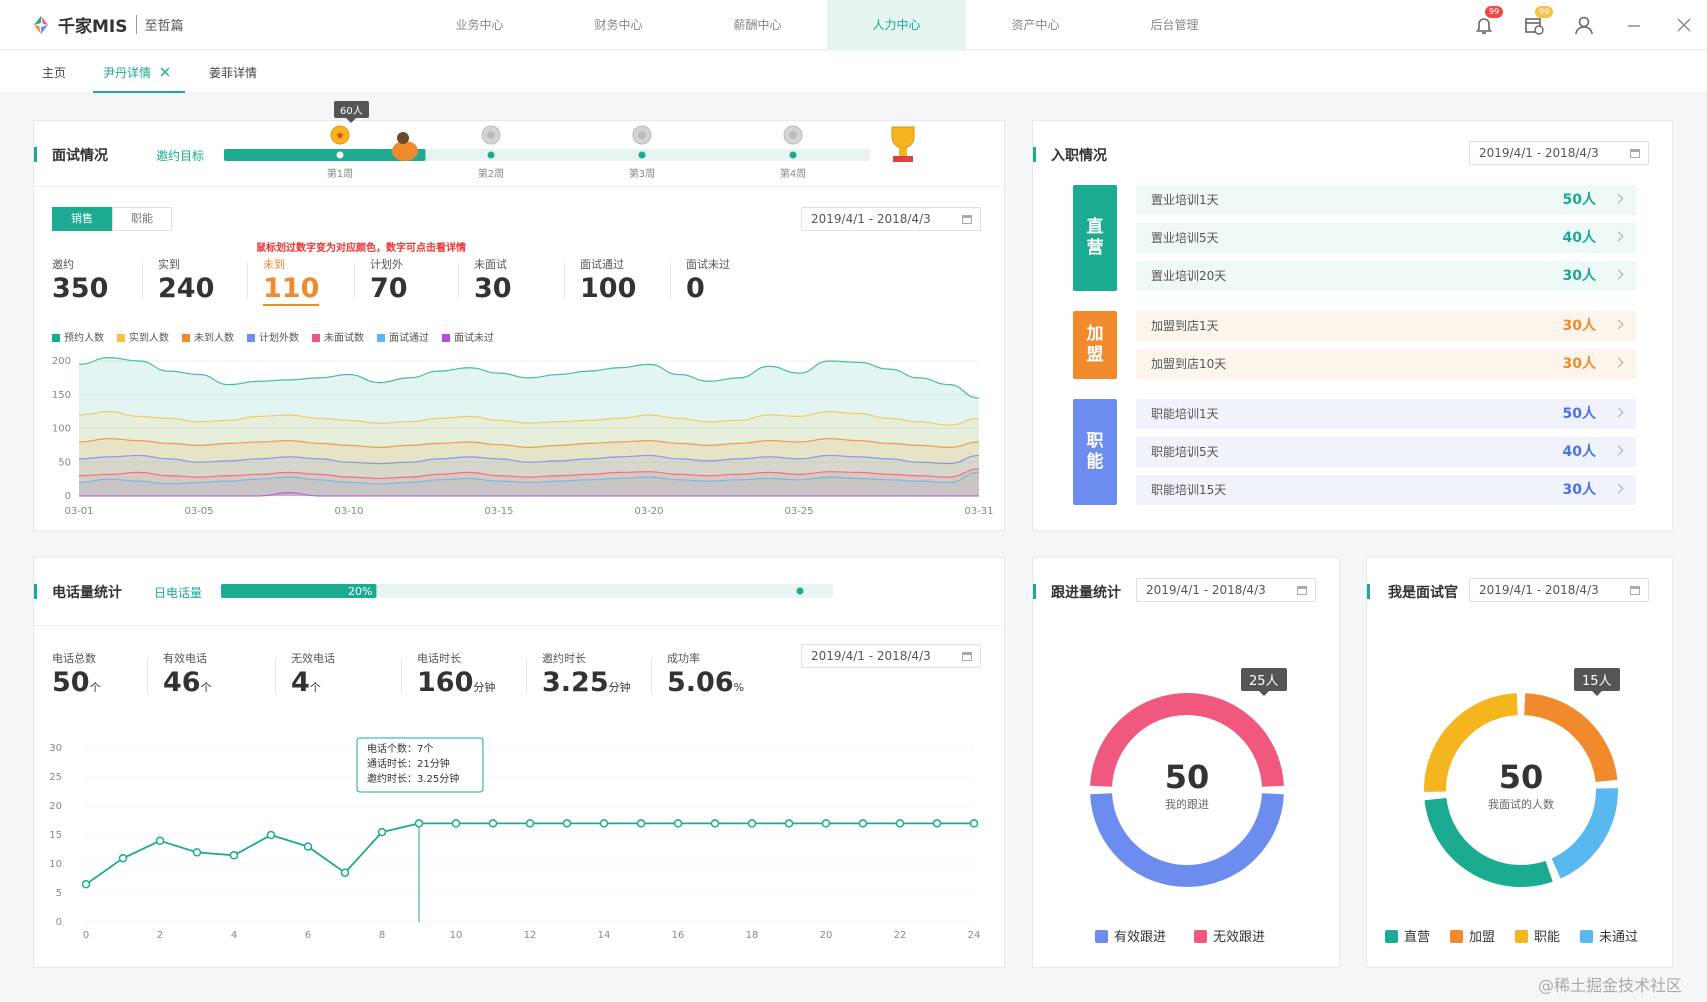 Image resolution: width=1707 pixels, height=1002 pixels. I want to click on minimize-button, so click(1634, 25).